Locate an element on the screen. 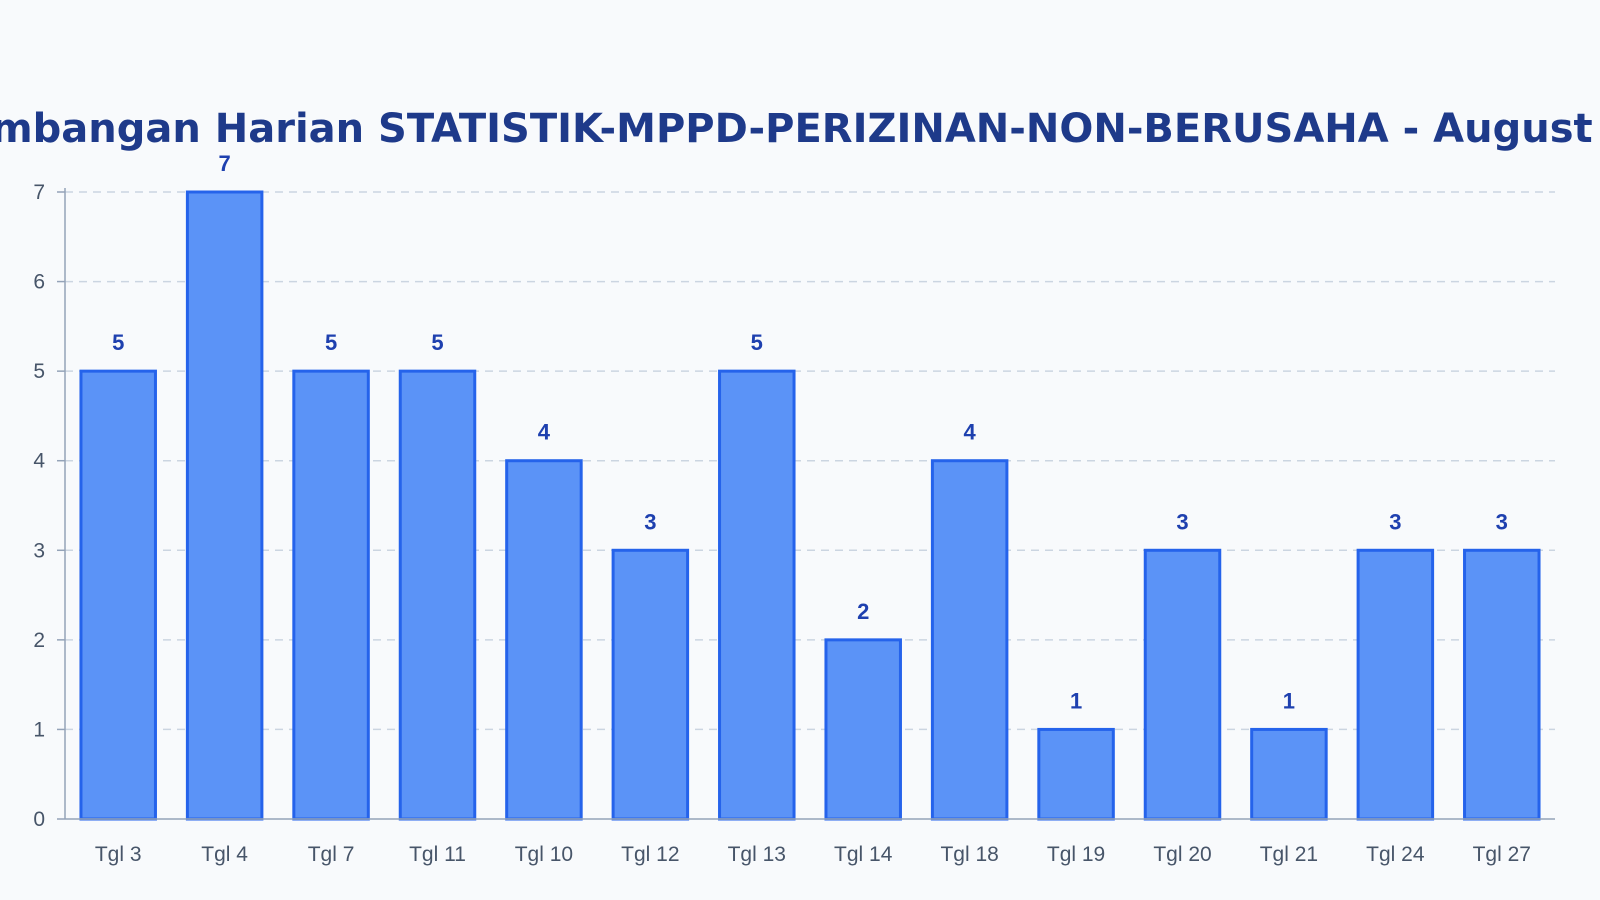  y-tick-label: 3 is located at coordinates (39, 550).